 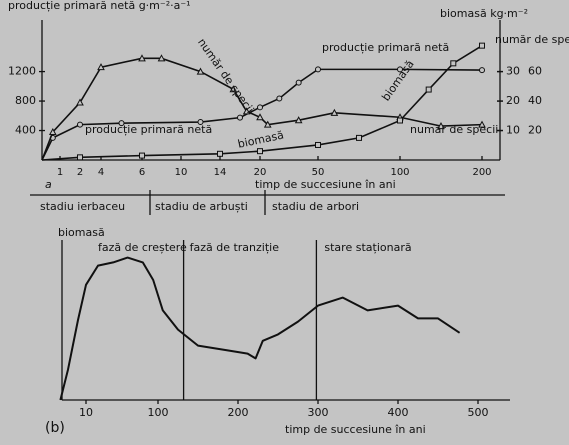 I want to click on y-tick-label: 400, so click(x=25, y=130).